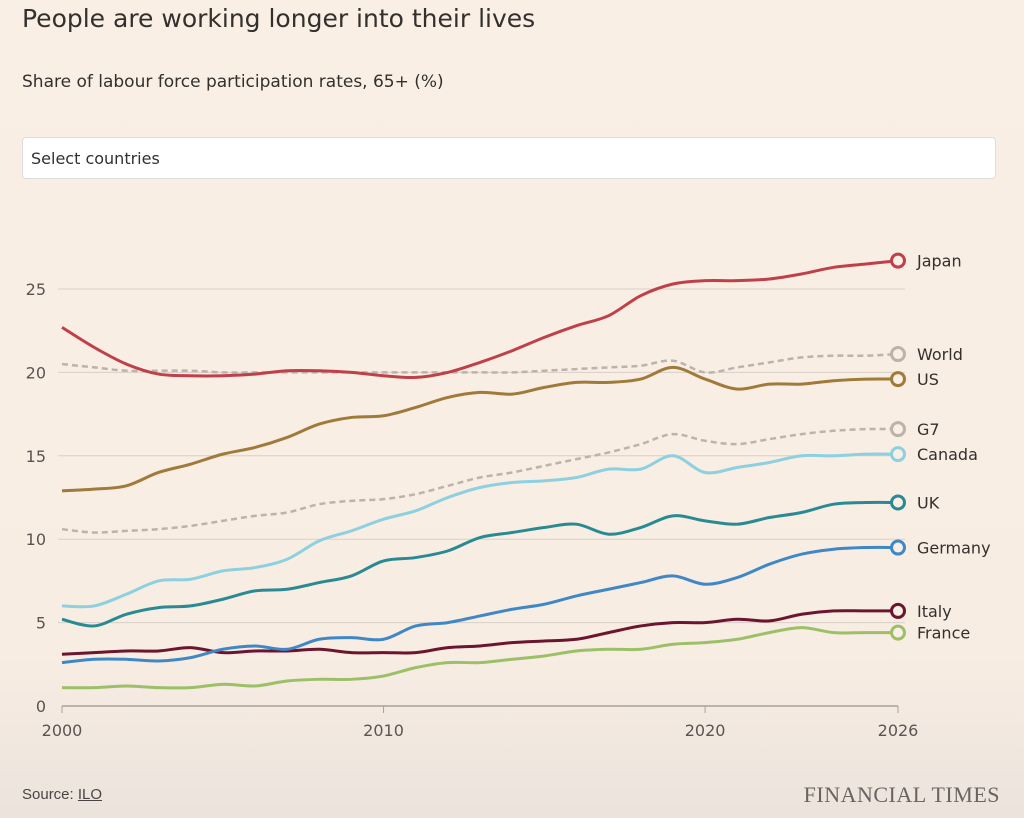 Image resolution: width=1024 pixels, height=818 pixels. Describe the element at coordinates (928, 429) in the screenshot. I see `series-label-g7: G7` at that location.